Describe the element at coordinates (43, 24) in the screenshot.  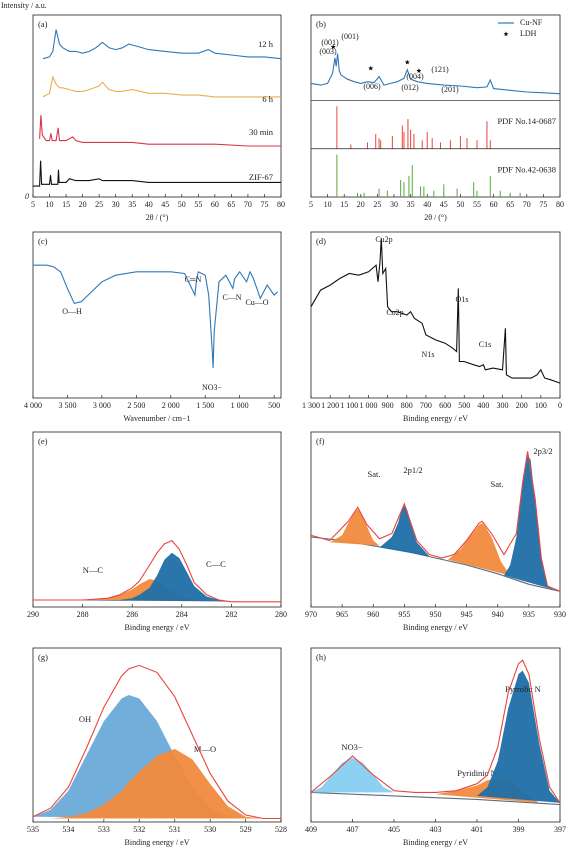
I see `panel-label: (a)` at that location.